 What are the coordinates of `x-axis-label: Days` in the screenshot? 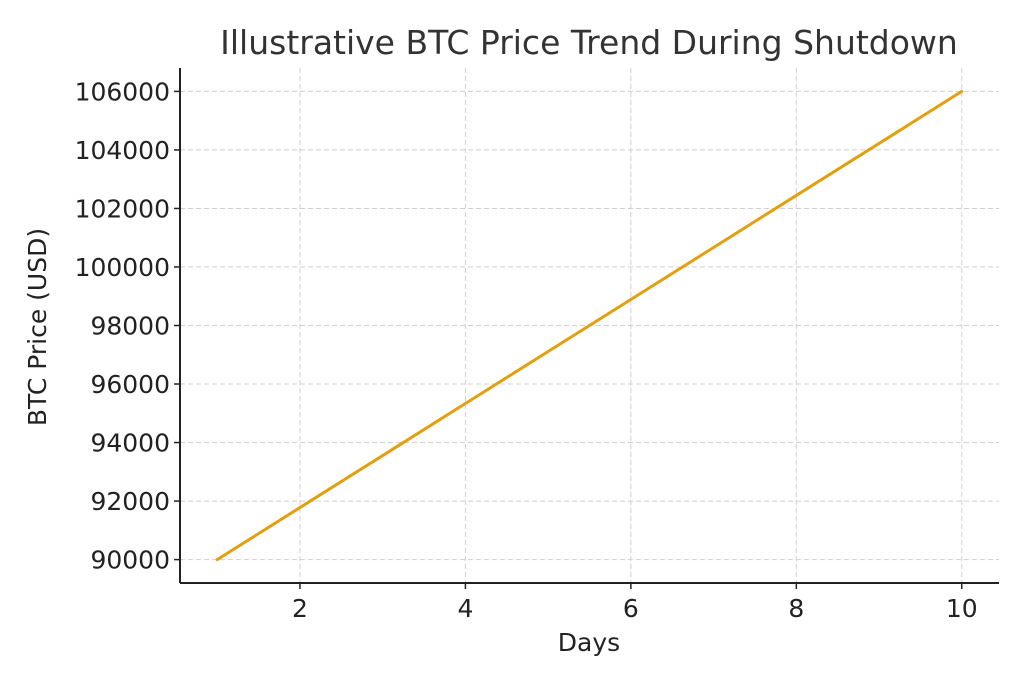 It's located at (589, 642).